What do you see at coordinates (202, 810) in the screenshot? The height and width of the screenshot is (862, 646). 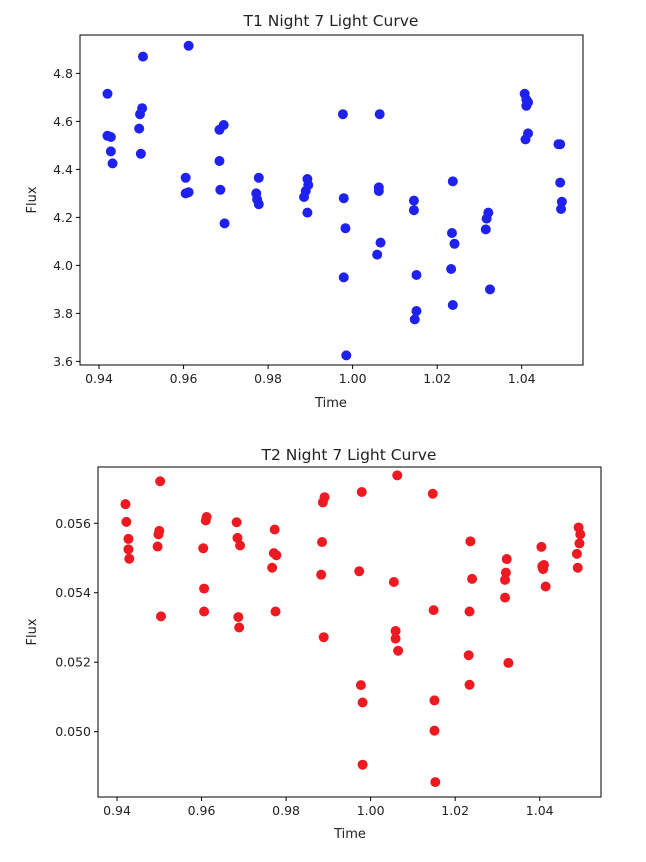 I see `chart-t2-x-tick-label: 0.96` at bounding box center [202, 810].